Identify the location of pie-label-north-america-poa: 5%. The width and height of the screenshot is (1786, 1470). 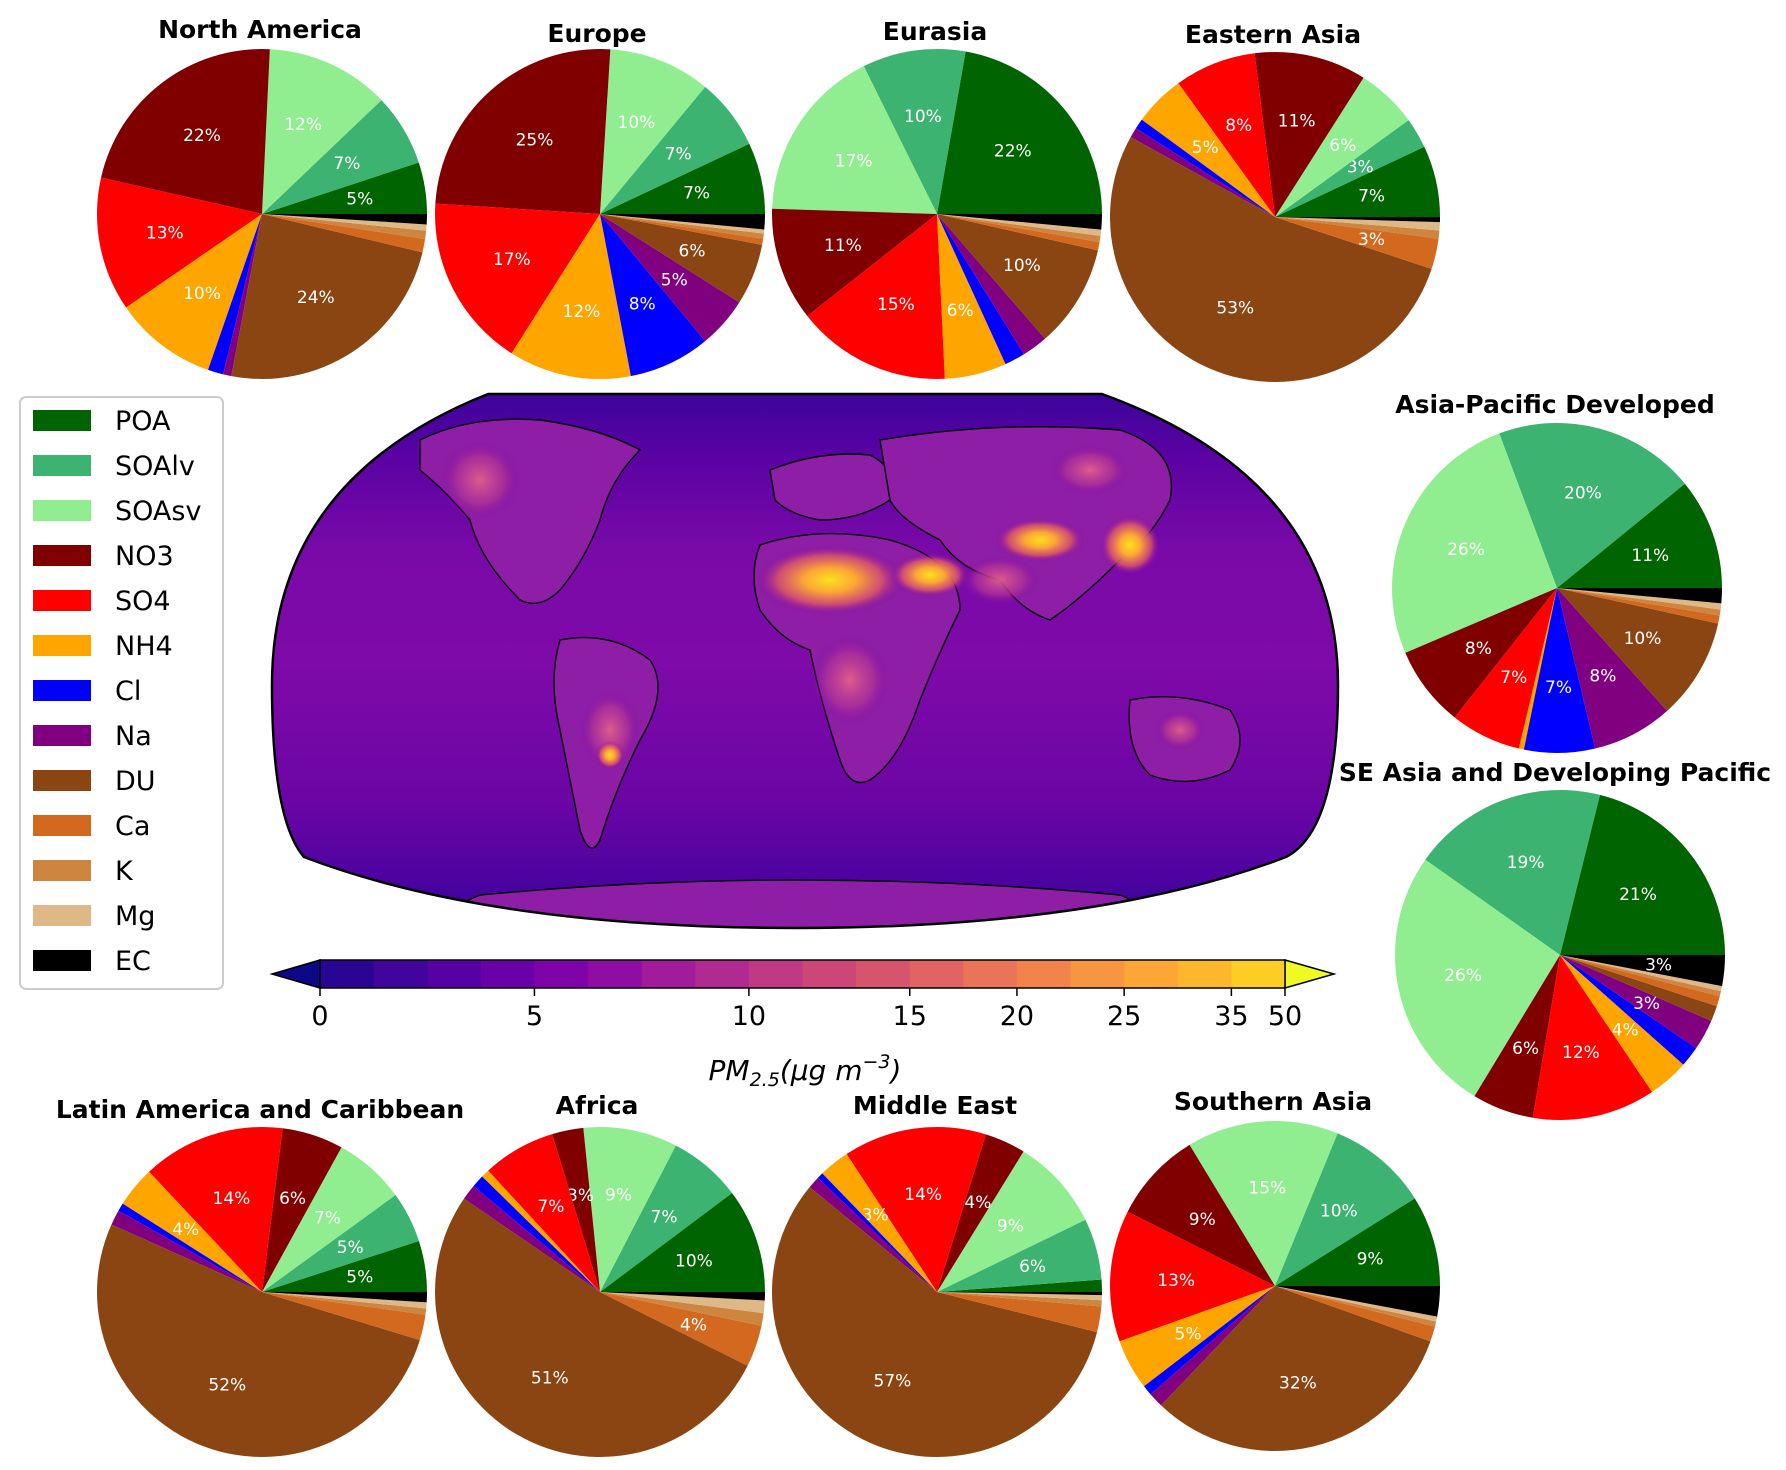
(359, 199).